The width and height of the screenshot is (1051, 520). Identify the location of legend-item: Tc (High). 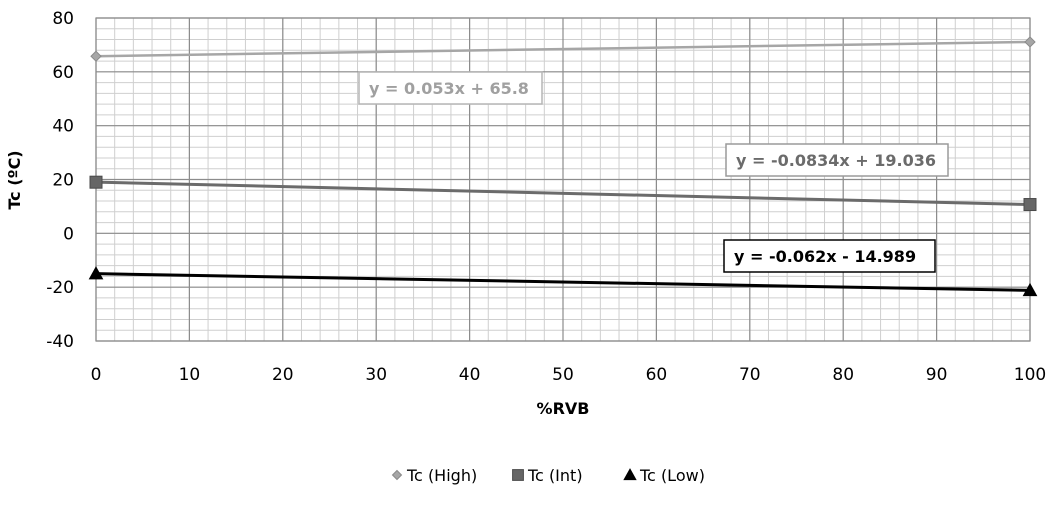
(434, 475).